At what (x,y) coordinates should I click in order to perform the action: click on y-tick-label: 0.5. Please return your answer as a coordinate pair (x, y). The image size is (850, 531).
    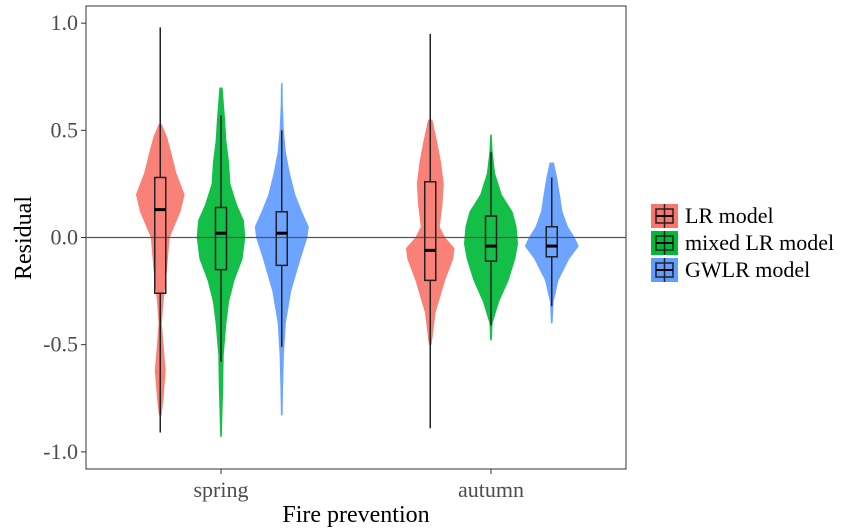
    Looking at the image, I should click on (65, 129).